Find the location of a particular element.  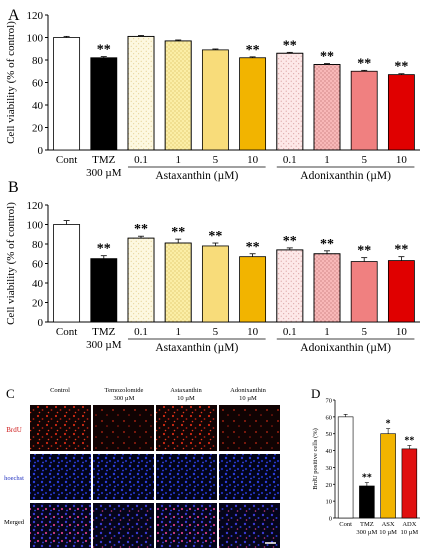

micrograph-brdu-tmz is located at coordinates (123, 428).